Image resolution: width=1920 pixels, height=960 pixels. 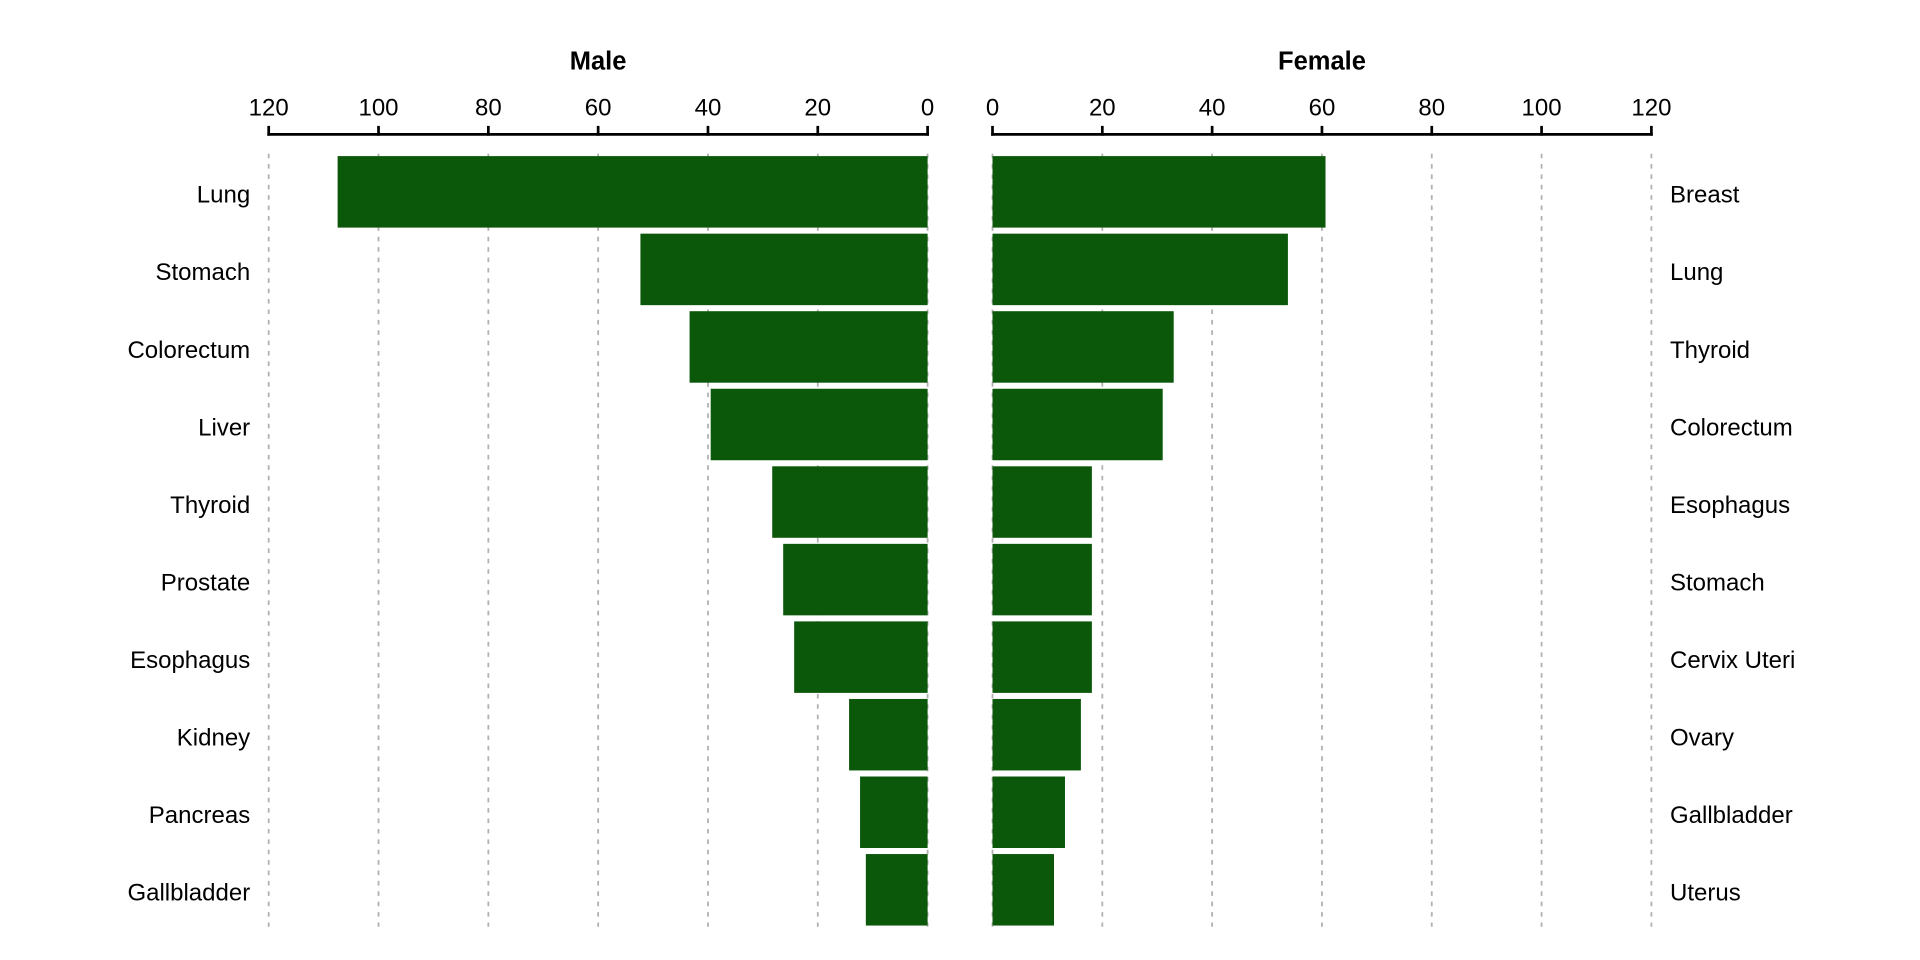 What do you see at coordinates (205, 582) in the screenshot?
I see `svg-text: Prostate` at bounding box center [205, 582].